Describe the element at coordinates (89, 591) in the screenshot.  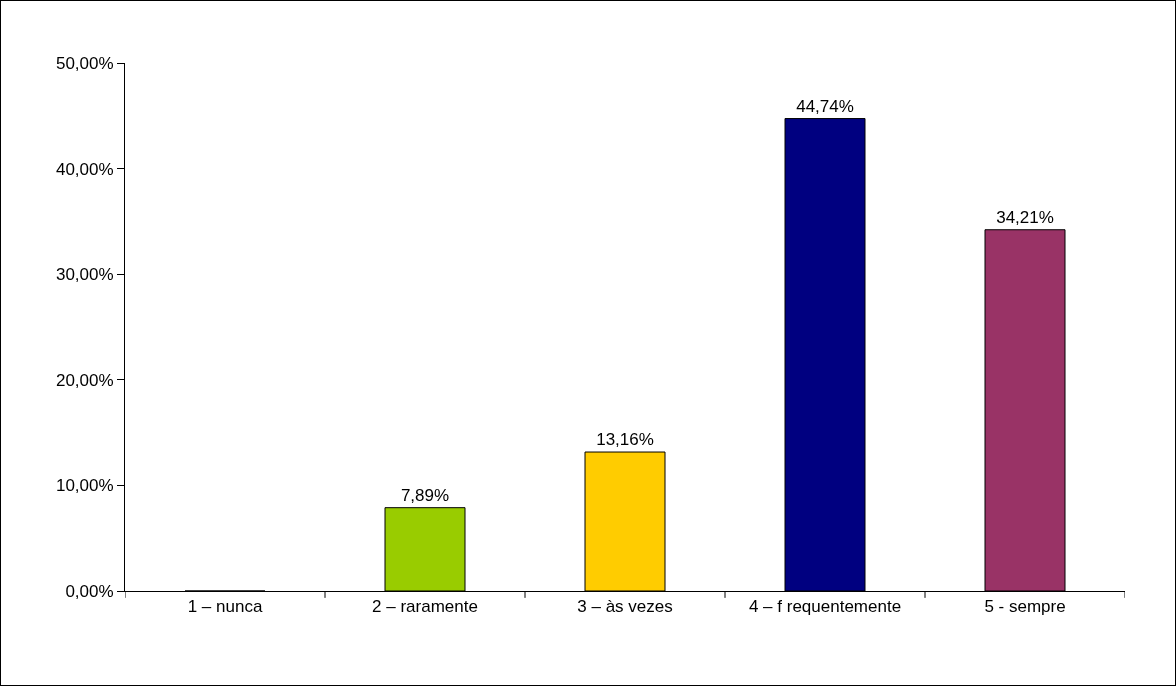
I see `y-tick-label: 0,00%` at that location.